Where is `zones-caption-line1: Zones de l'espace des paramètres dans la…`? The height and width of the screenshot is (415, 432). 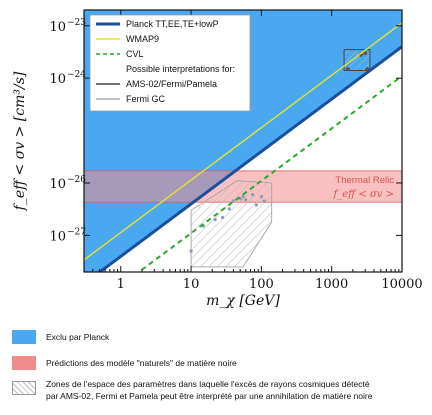 zones-caption-line1: Zones de l'espace des paramètres dans la… is located at coordinates (208, 384).